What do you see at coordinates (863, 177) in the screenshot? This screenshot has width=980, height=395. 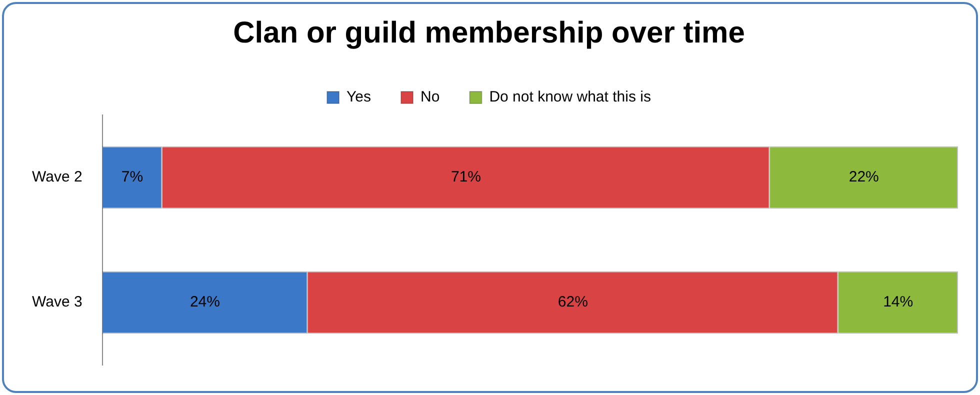 I see `data-label: 22%` at bounding box center [863, 177].